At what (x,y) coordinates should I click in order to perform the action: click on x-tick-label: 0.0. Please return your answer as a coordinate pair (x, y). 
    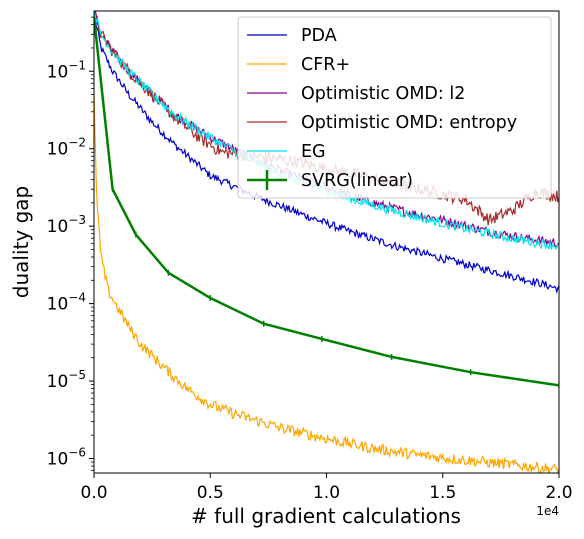
    Looking at the image, I should click on (93, 493).